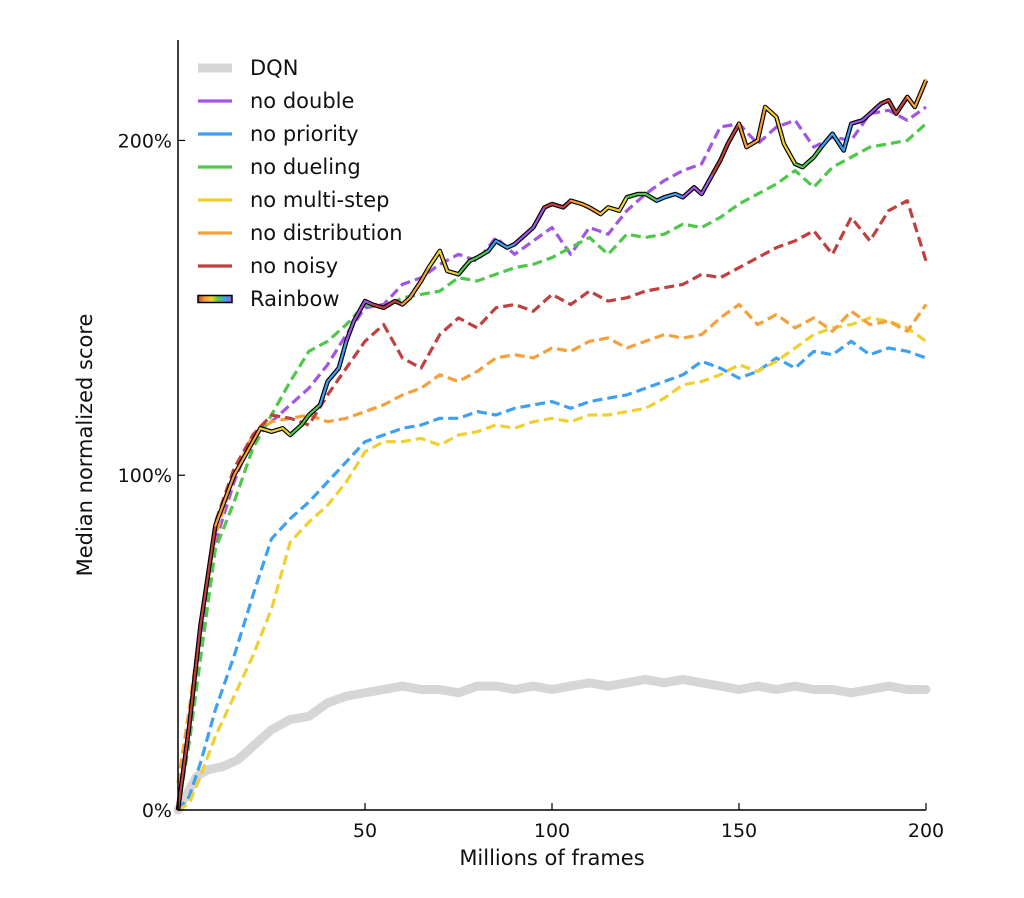 This screenshot has height=898, width=1024. What do you see at coordinates (145, 141) in the screenshot?
I see `y-tick-label: 200%` at bounding box center [145, 141].